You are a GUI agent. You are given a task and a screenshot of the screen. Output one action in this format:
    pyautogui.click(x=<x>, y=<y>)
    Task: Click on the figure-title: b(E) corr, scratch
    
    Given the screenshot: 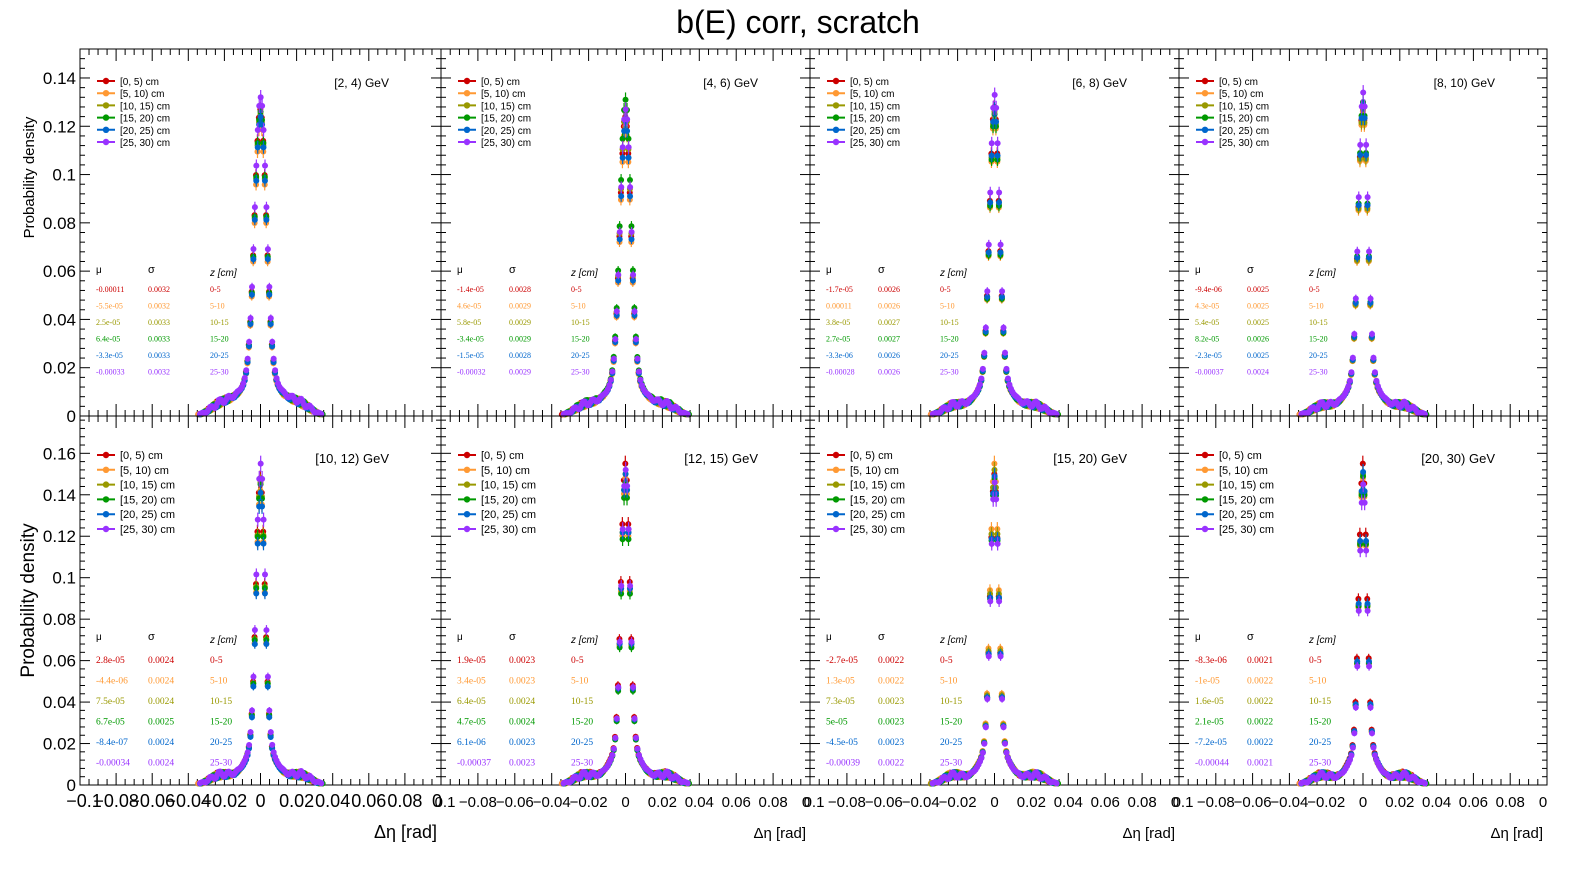 What is the action you would take?
    pyautogui.click(x=798, y=22)
    